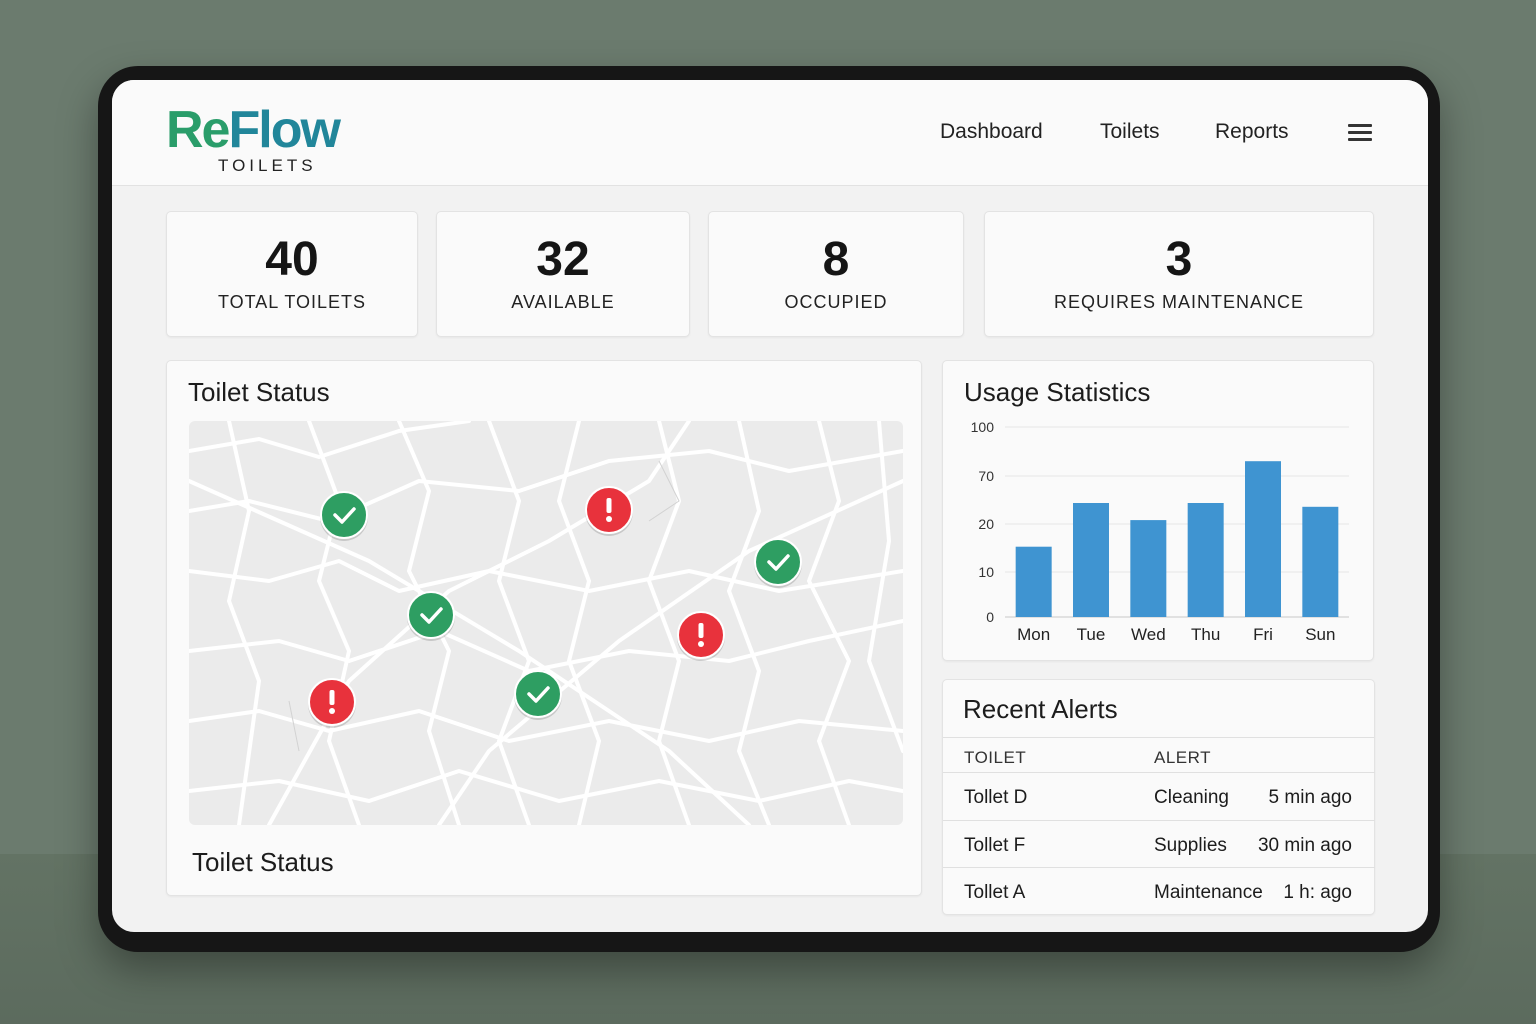 Image resolution: width=1536 pixels, height=1024 pixels. I want to click on stat-value: 40, so click(292, 259).